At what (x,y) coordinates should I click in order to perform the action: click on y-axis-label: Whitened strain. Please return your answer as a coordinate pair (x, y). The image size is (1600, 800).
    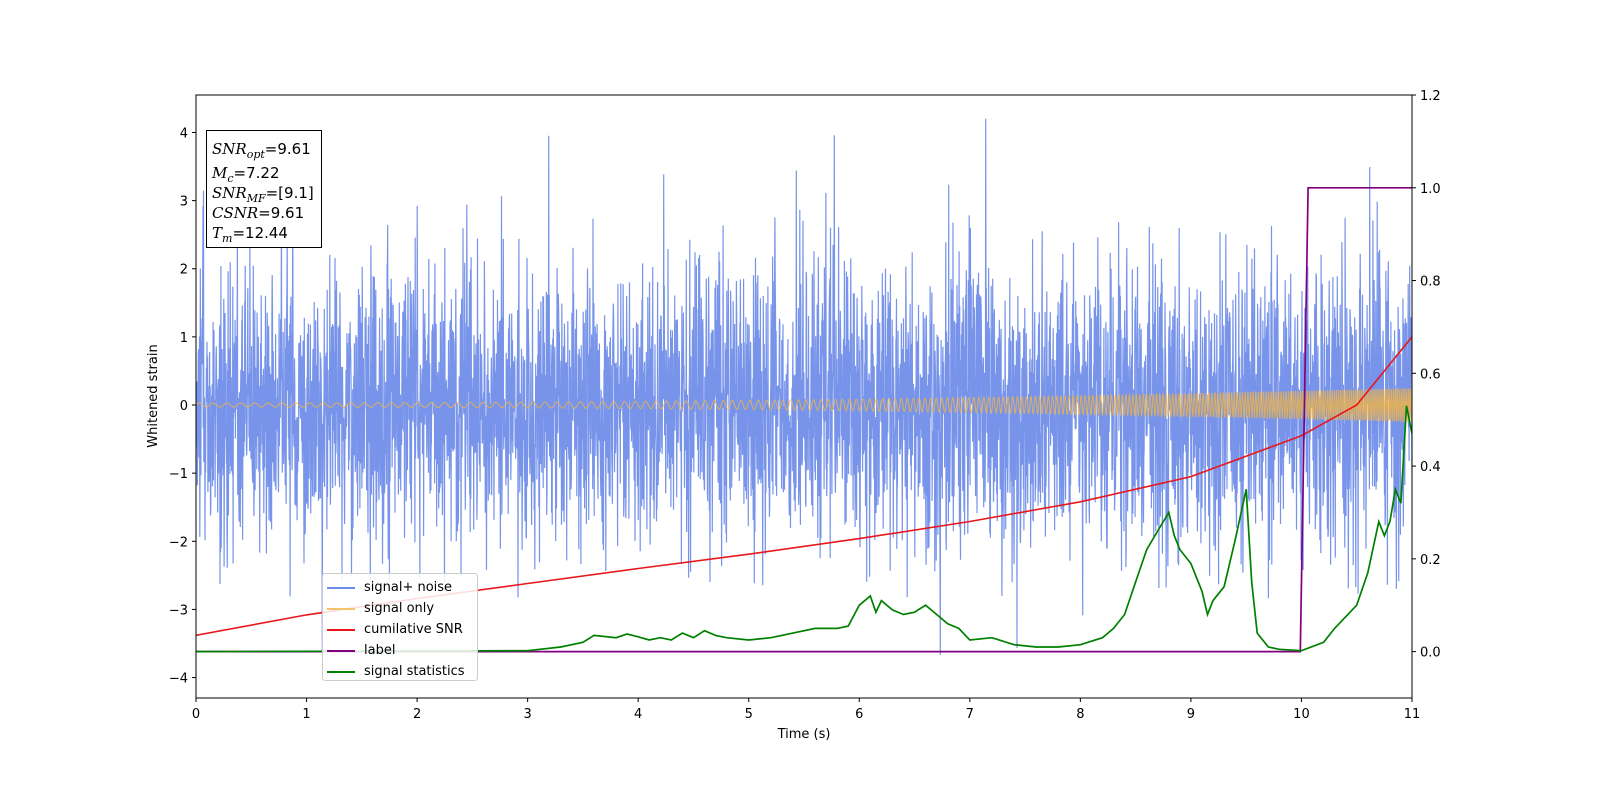
    Looking at the image, I should click on (153, 395).